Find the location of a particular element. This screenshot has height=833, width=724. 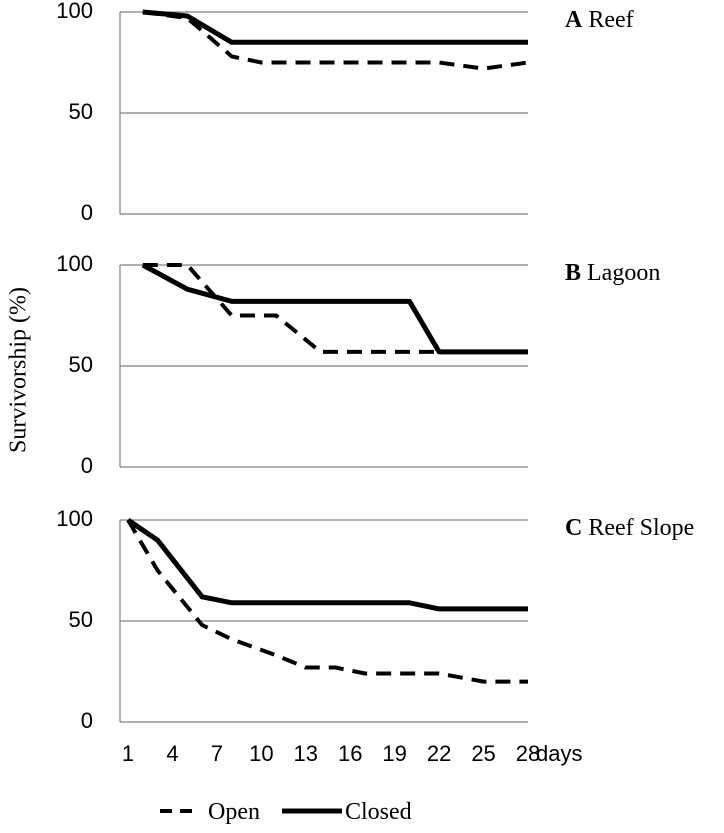

panel-letter: B is located at coordinates (573, 273).